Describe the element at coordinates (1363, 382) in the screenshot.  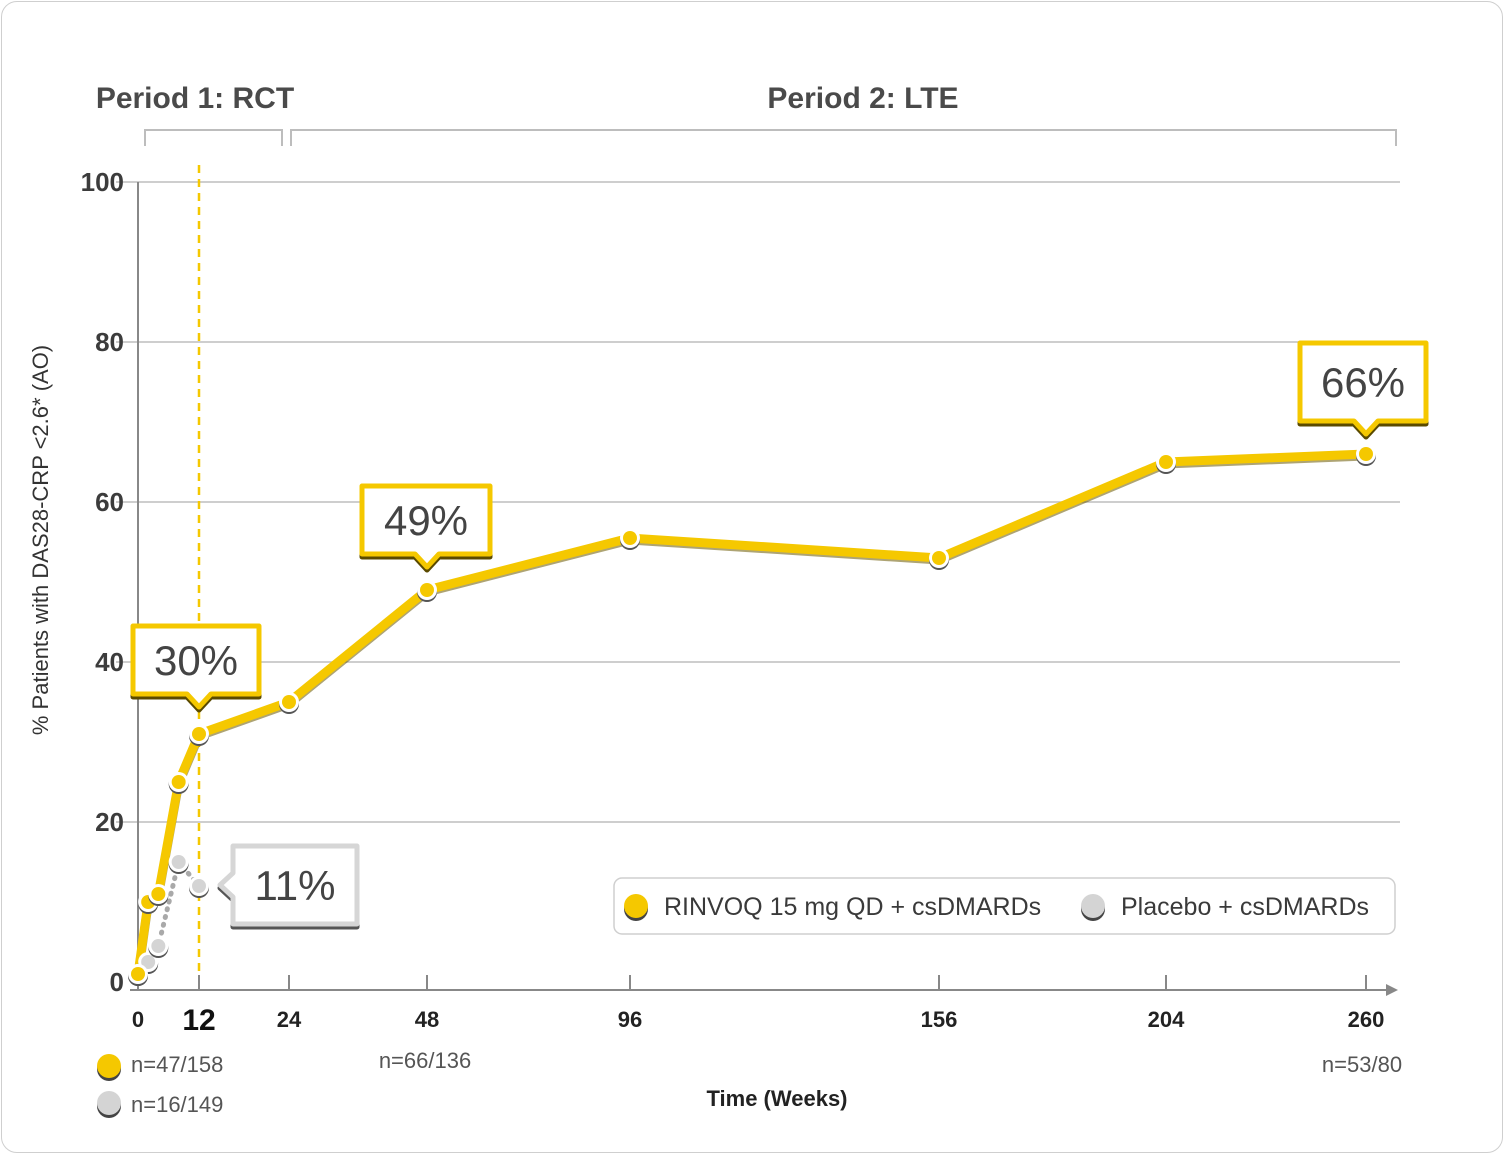
I see `callout-text: 66%` at that location.